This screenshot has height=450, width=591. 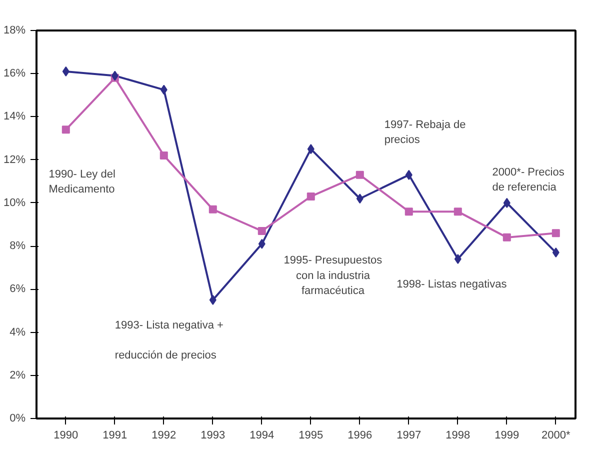 I want to click on x-tick-label: 1996, so click(x=360, y=436).